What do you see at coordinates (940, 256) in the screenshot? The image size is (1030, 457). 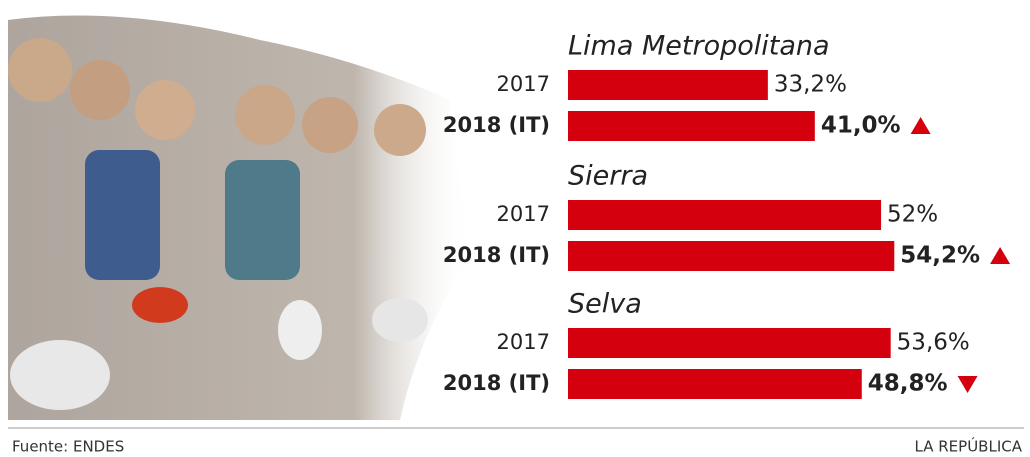 I see `value-label: 54,2%` at bounding box center [940, 256].